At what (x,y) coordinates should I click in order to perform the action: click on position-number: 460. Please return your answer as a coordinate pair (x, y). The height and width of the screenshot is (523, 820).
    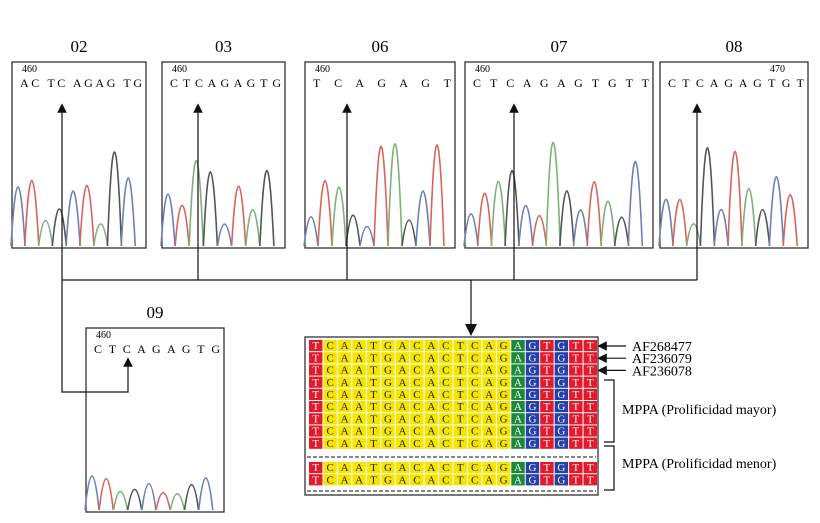
    Looking at the image, I should click on (103, 335).